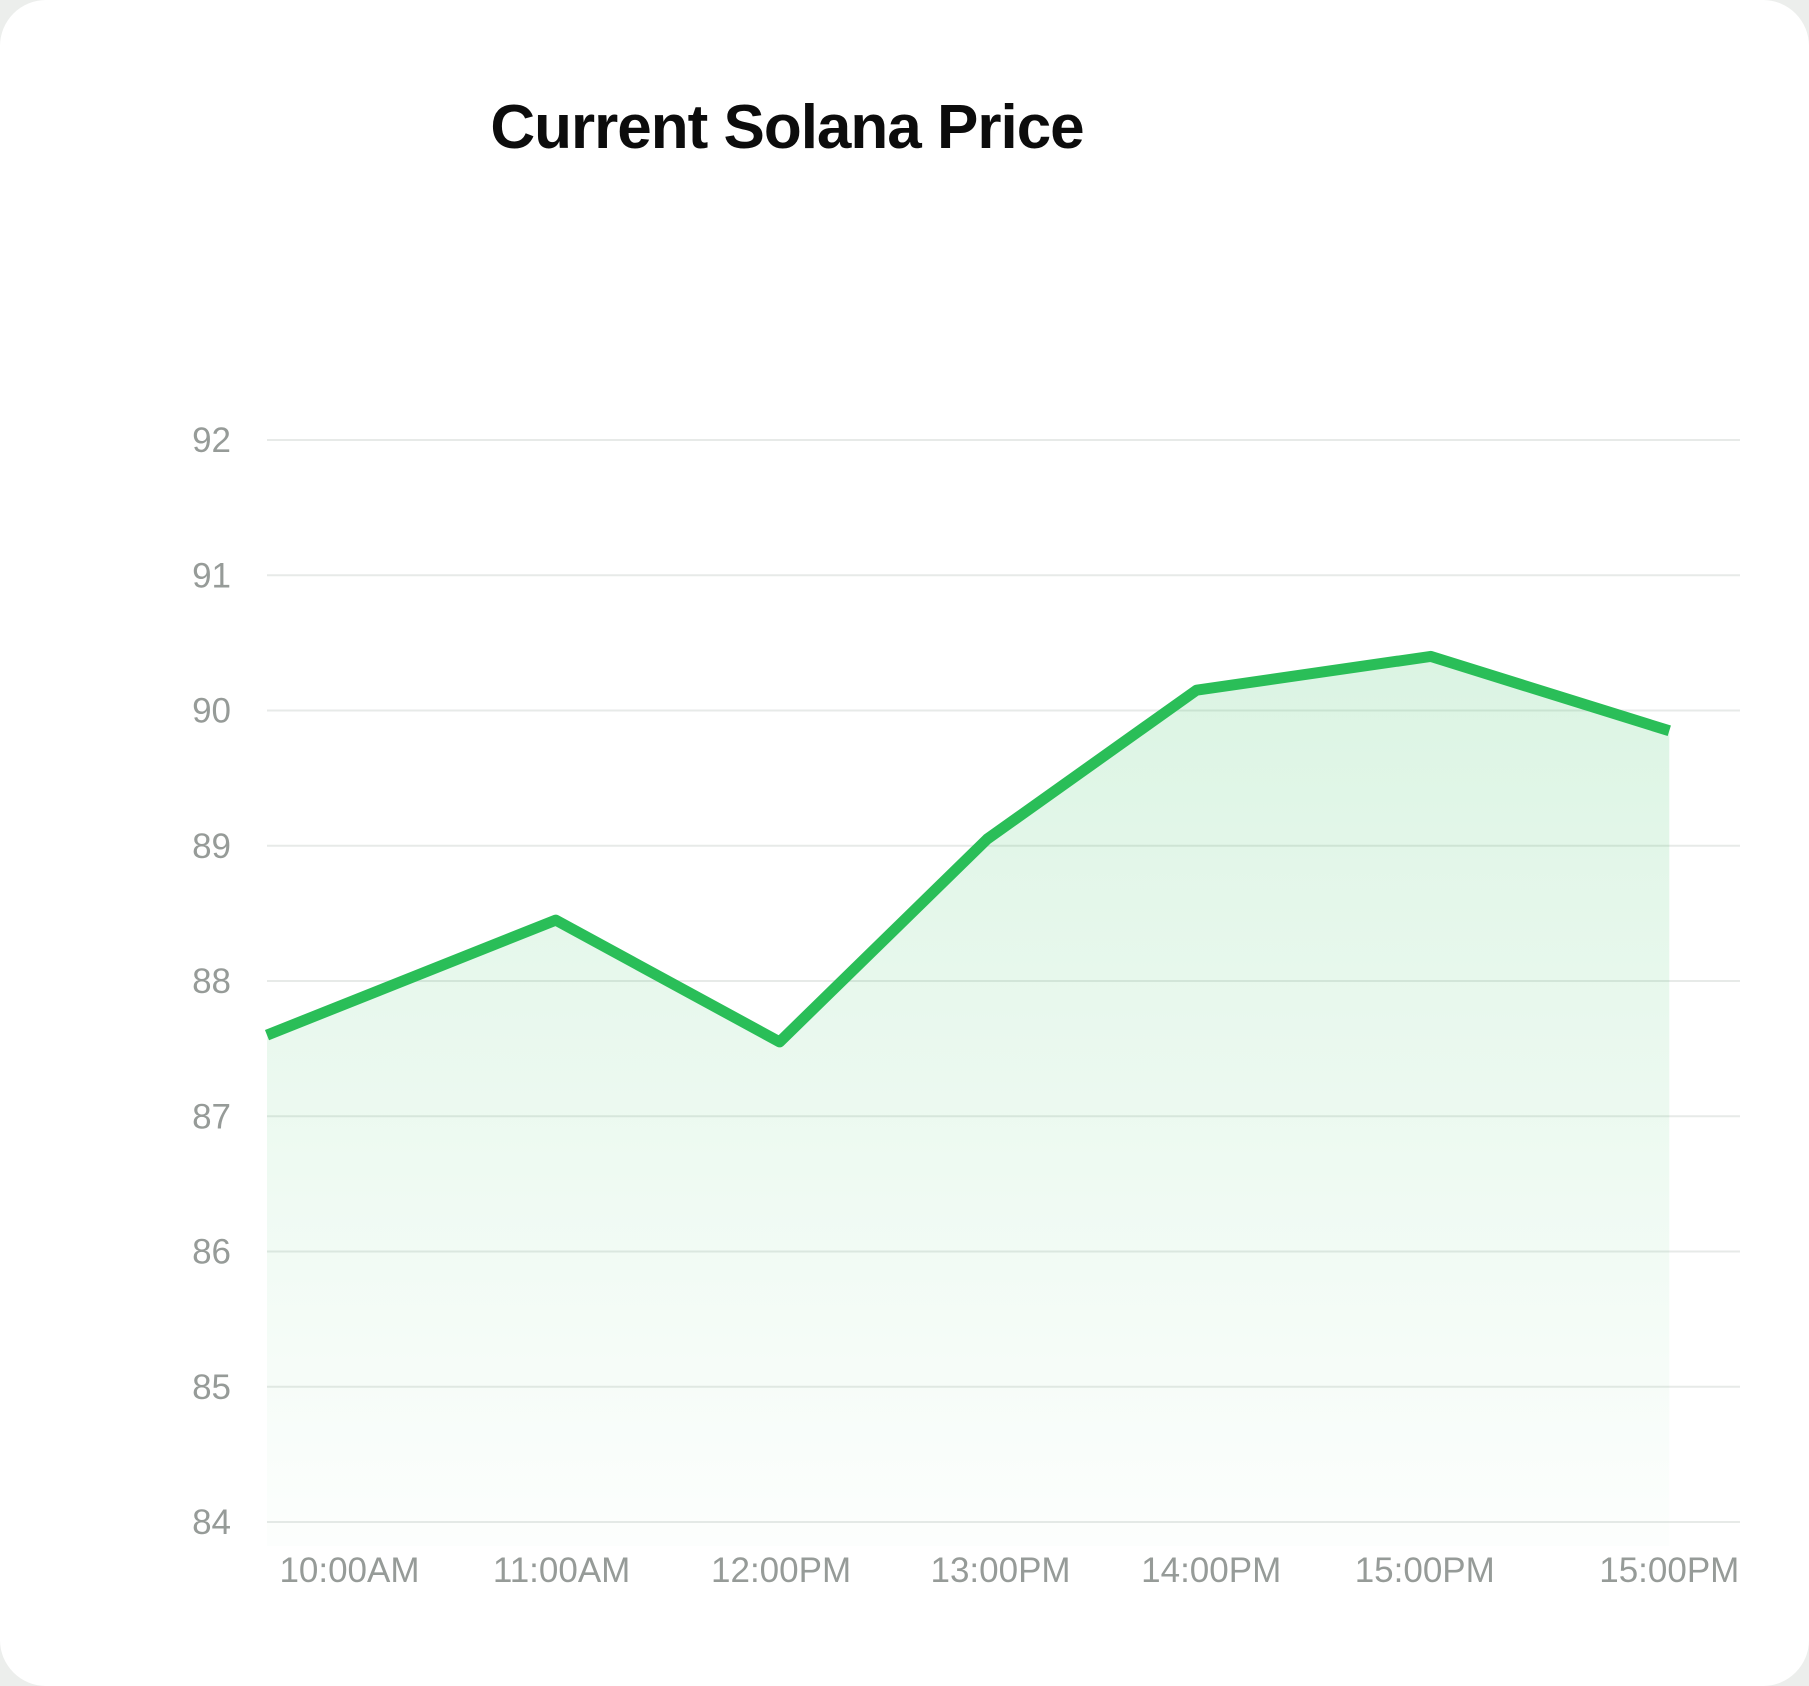 This screenshot has width=1809, height=1686. What do you see at coordinates (562, 1570) in the screenshot?
I see `x-tick-label: 11:00AM` at bounding box center [562, 1570].